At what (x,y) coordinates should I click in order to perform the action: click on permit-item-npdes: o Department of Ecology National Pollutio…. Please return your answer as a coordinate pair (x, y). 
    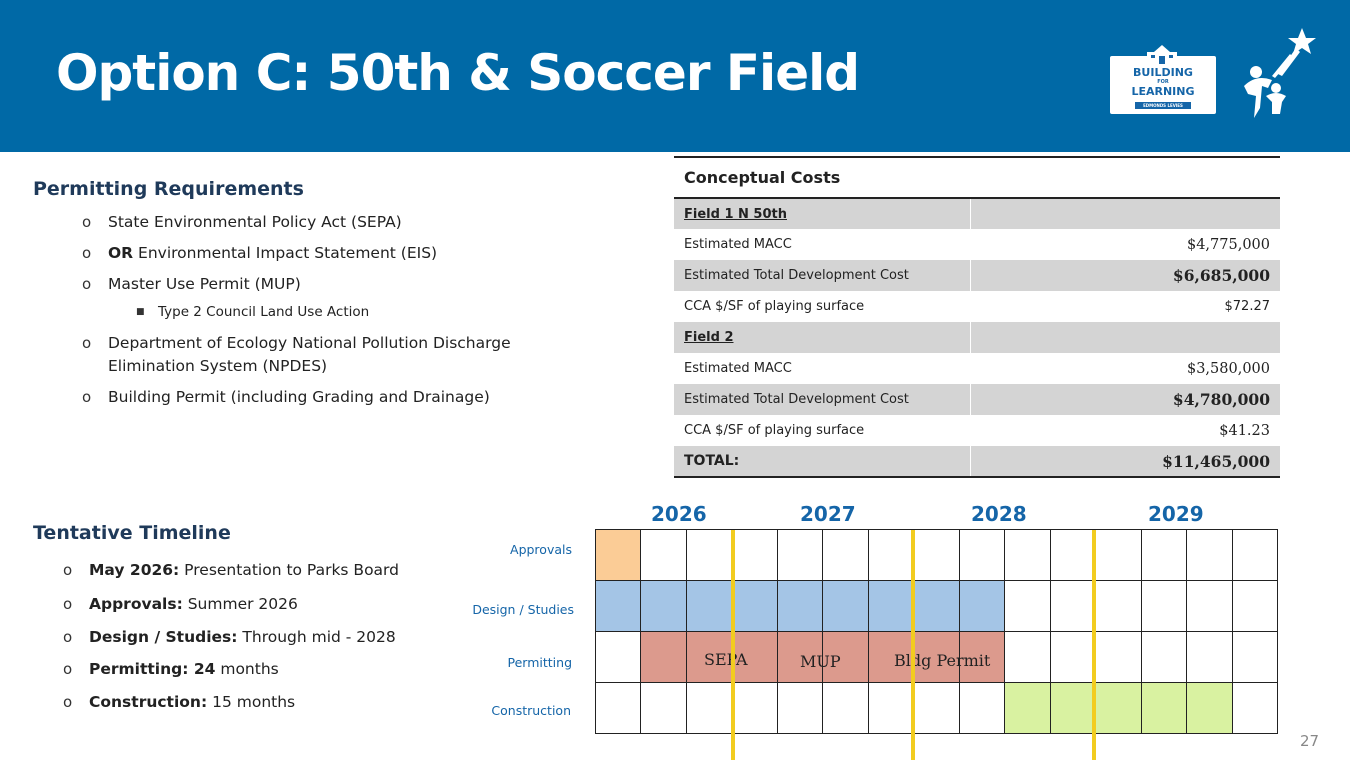
    Looking at the image, I should click on (296, 343).